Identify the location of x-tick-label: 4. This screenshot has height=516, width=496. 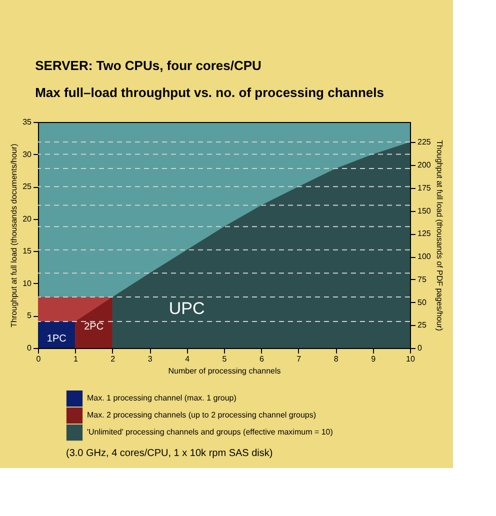
(187, 359).